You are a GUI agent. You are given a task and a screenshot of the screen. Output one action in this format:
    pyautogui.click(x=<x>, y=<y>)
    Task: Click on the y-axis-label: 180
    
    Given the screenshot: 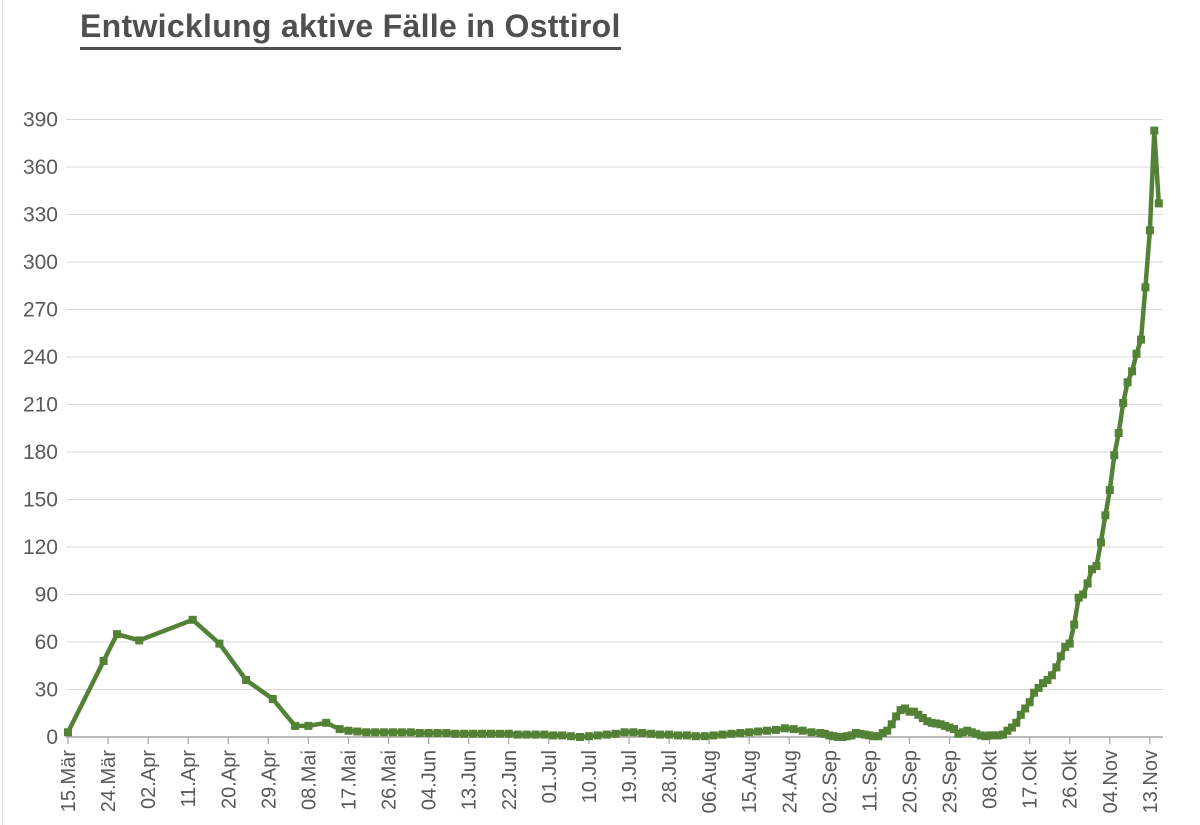 What is the action you would take?
    pyautogui.click(x=40, y=452)
    